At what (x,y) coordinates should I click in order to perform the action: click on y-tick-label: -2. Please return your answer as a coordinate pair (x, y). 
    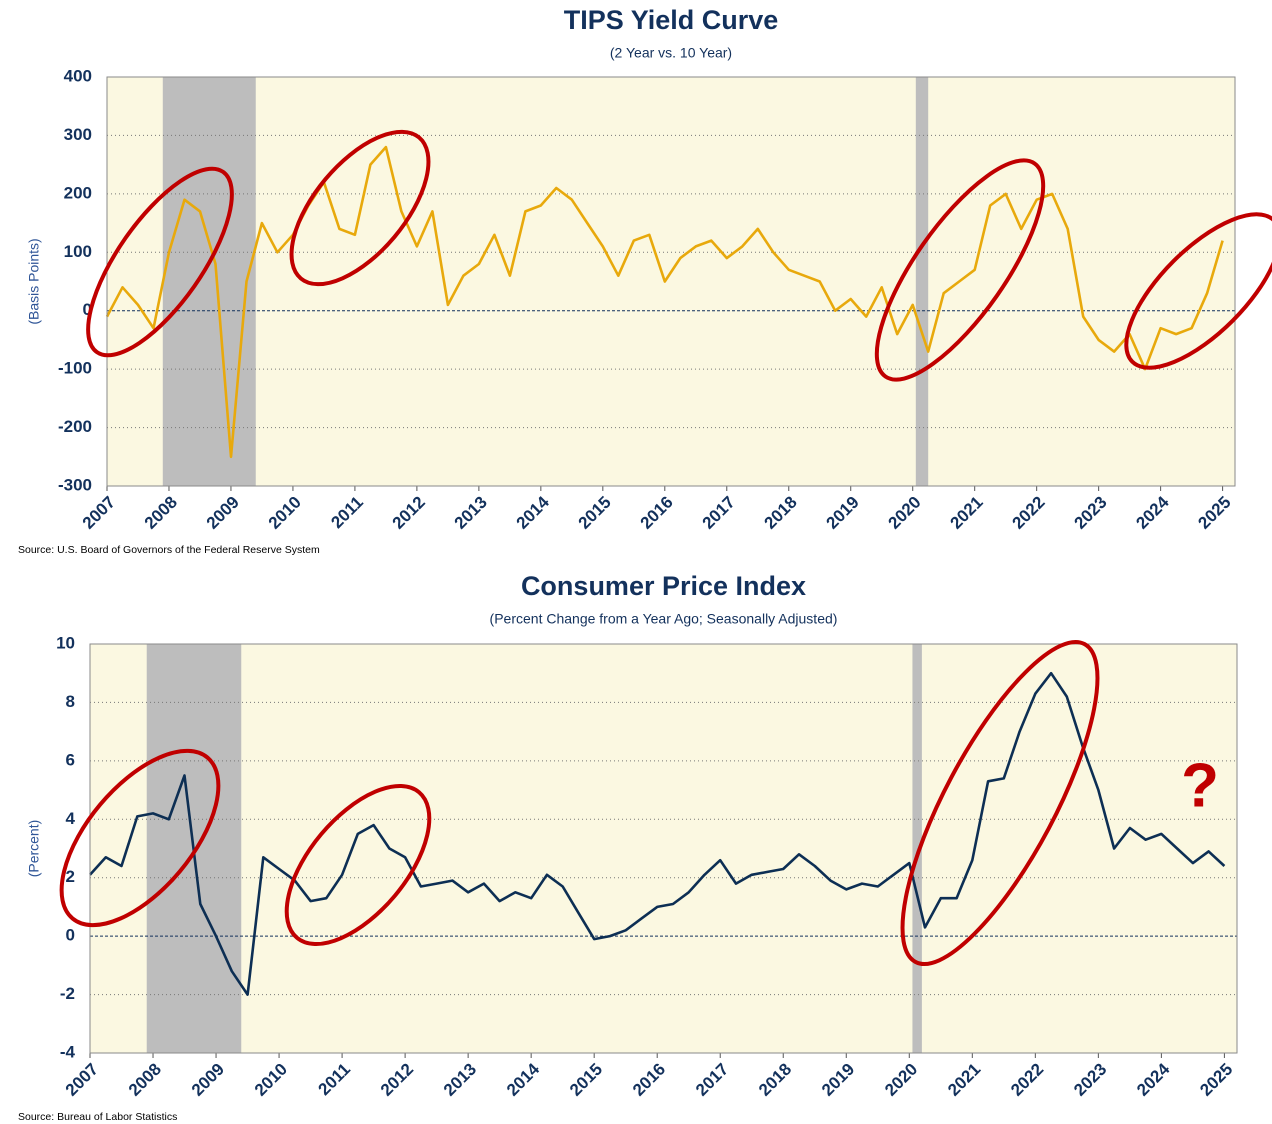
    Looking at the image, I should click on (67, 993).